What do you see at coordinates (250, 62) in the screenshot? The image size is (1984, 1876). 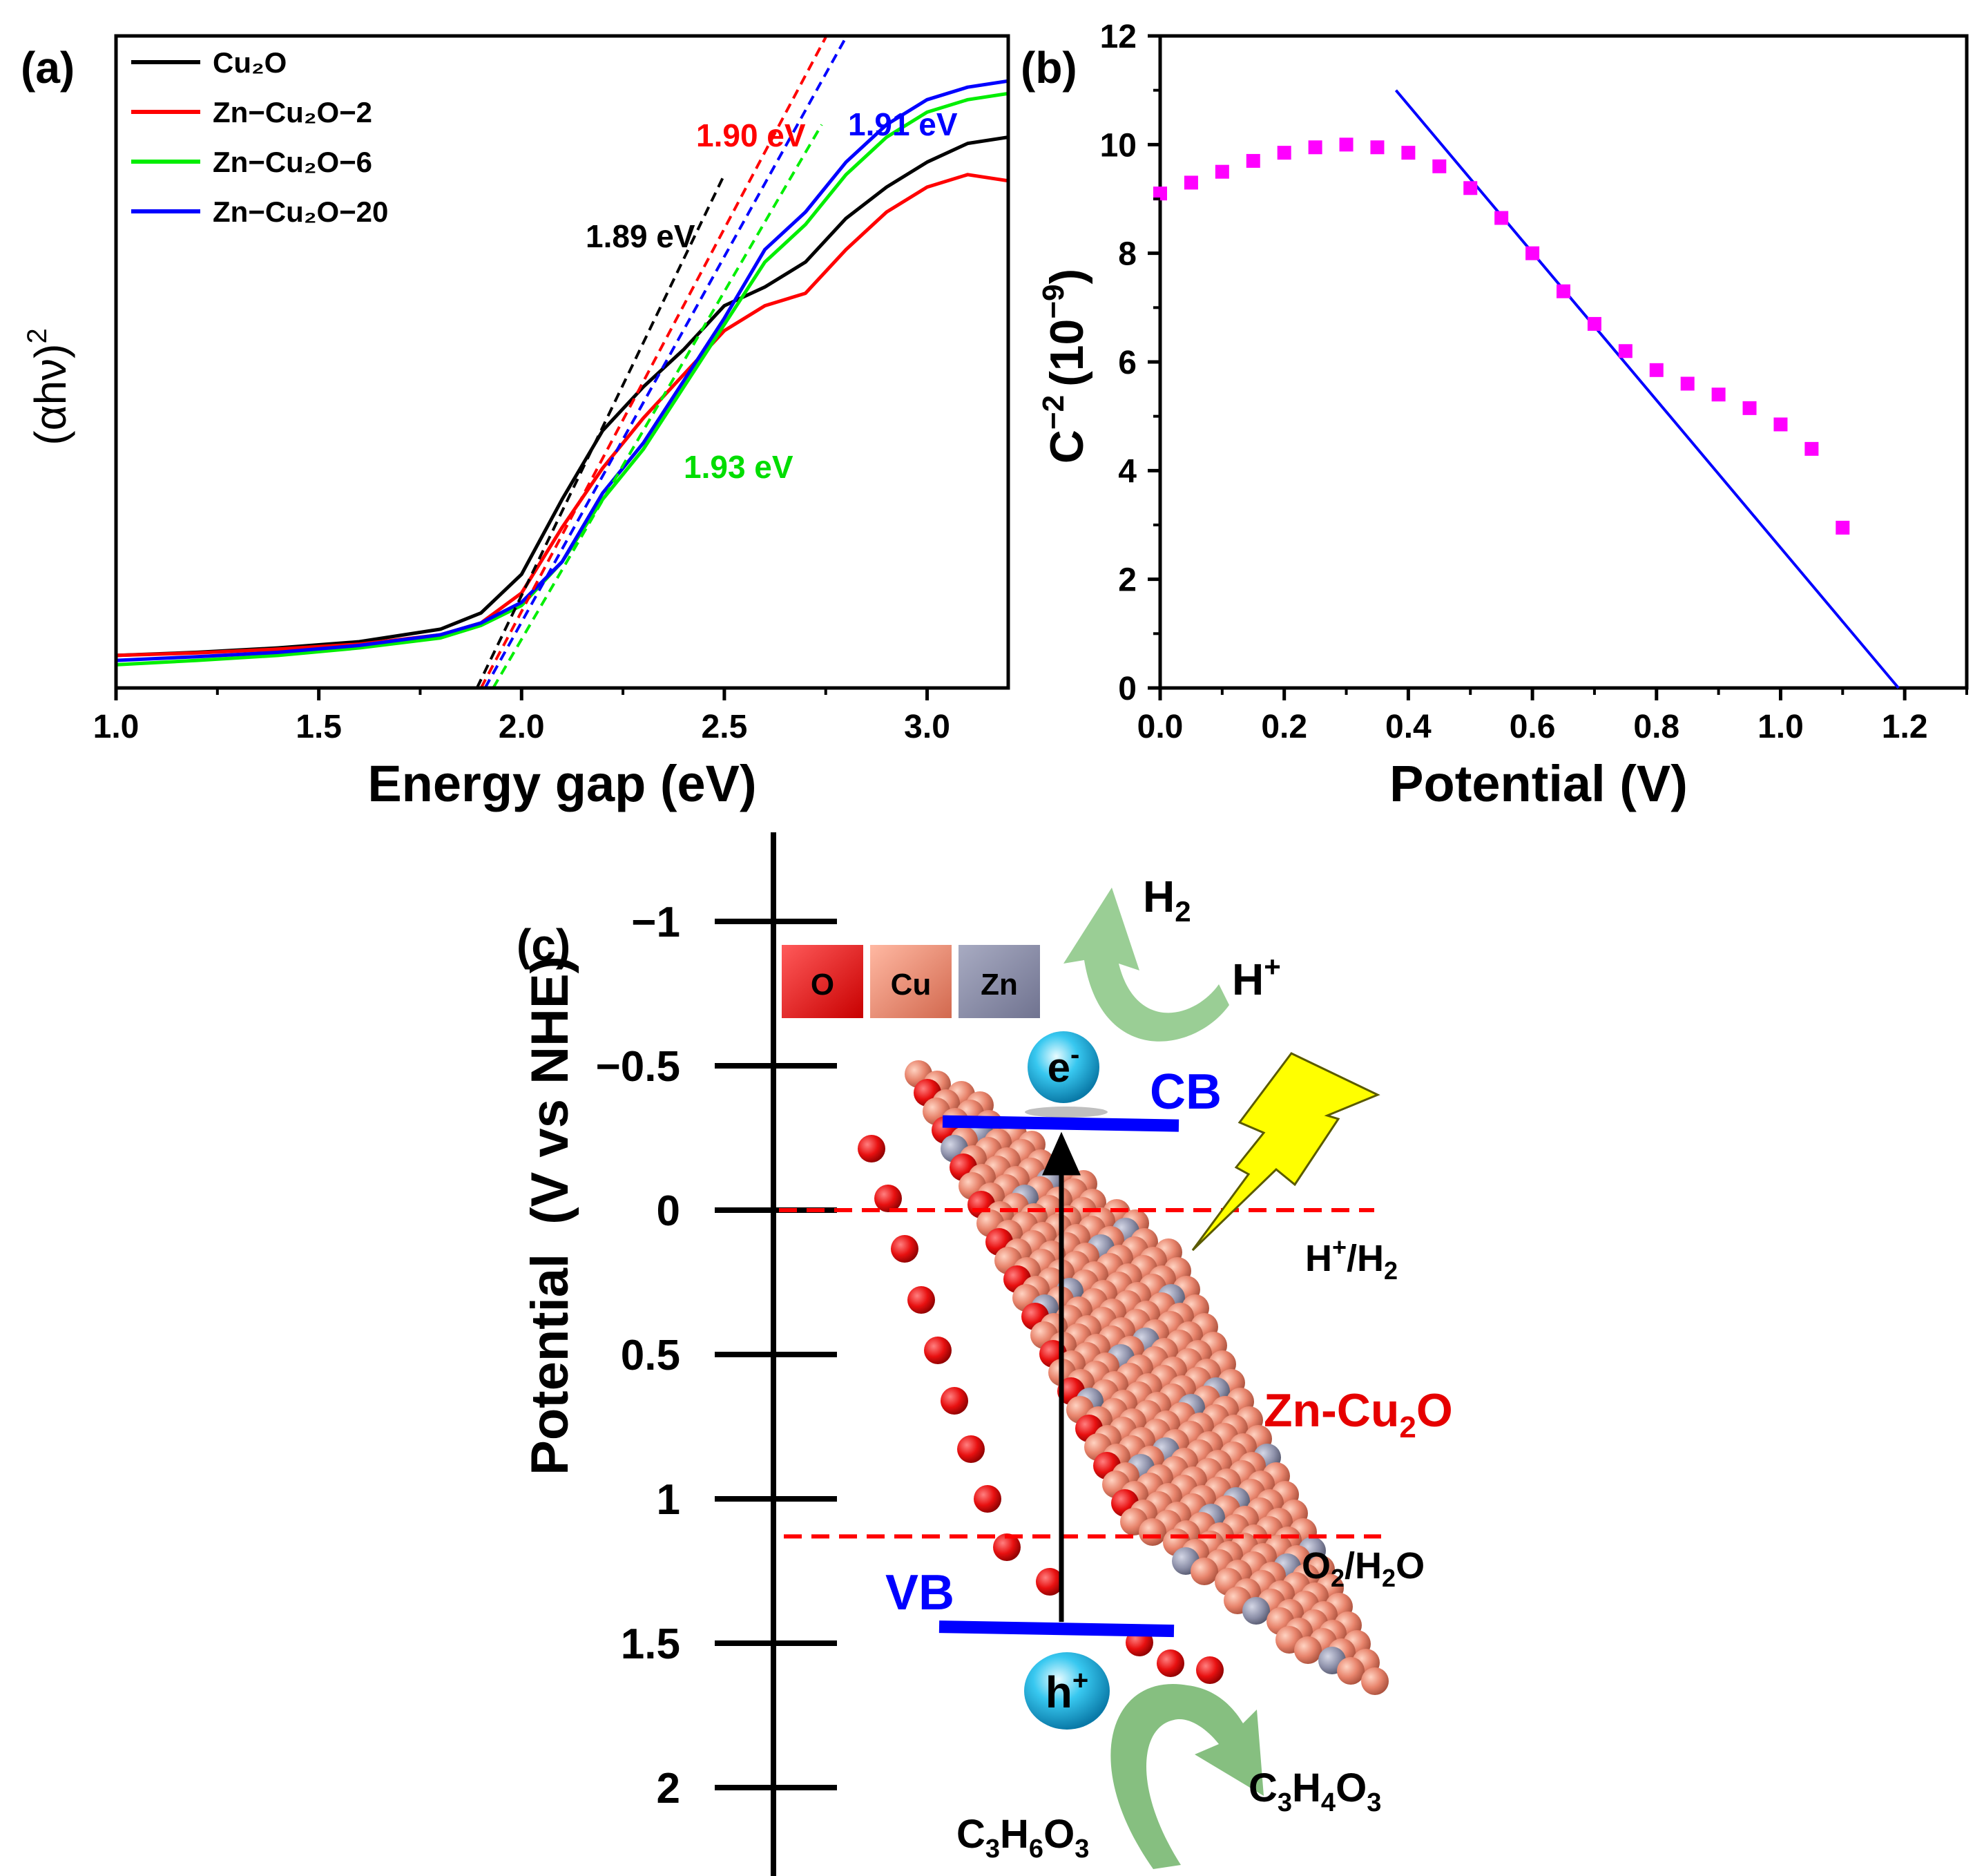 I see `legend-label-0: Cu₂O` at bounding box center [250, 62].